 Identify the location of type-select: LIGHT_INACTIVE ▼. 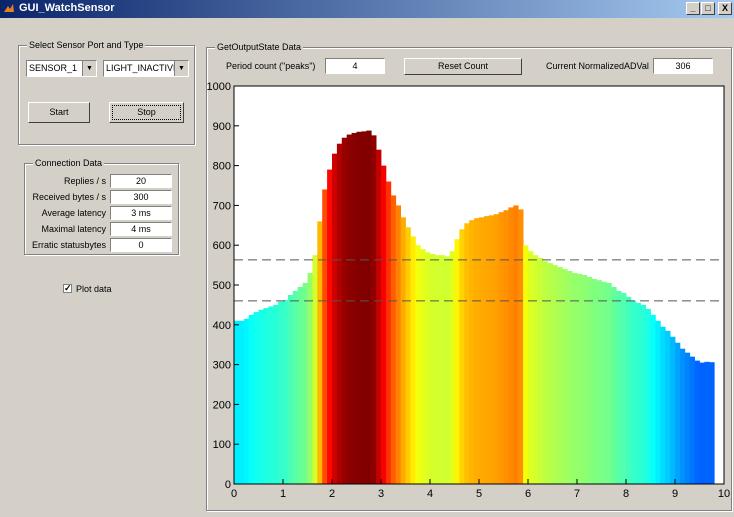
(146, 68).